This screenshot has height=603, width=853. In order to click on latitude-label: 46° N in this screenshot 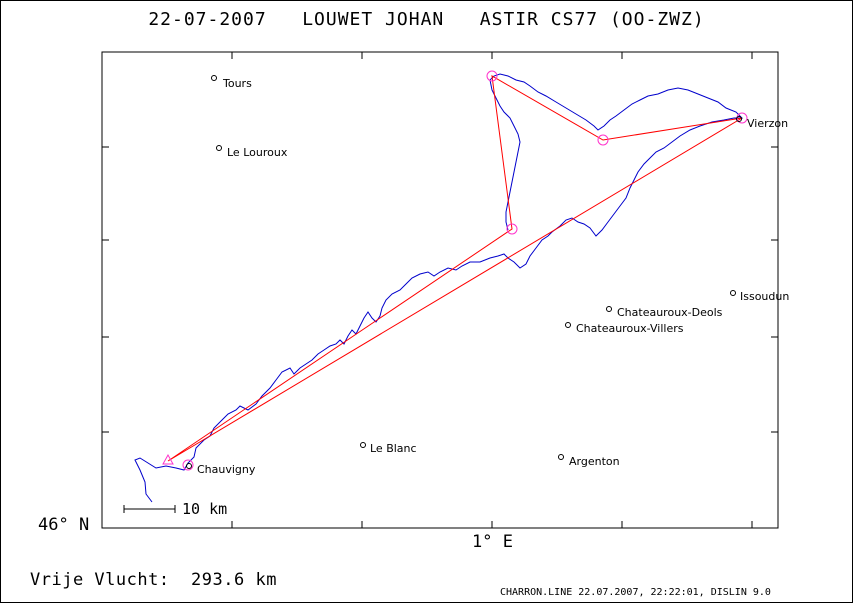, I will do `click(64, 525)`.